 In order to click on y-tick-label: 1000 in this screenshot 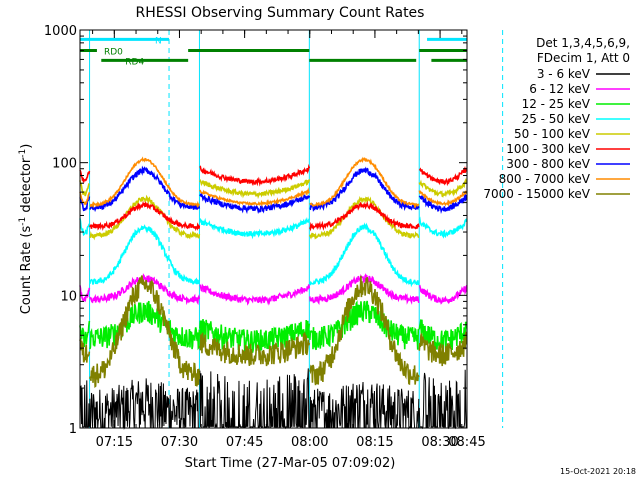, I will do `click(60, 31)`.